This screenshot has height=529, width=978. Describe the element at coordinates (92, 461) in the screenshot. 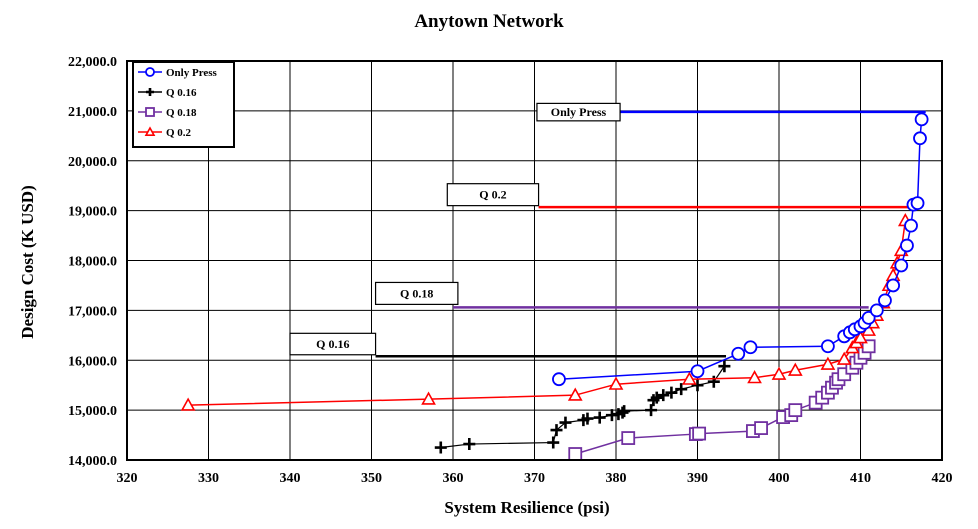

I see `y-tick-label: 14,000.0` at that location.